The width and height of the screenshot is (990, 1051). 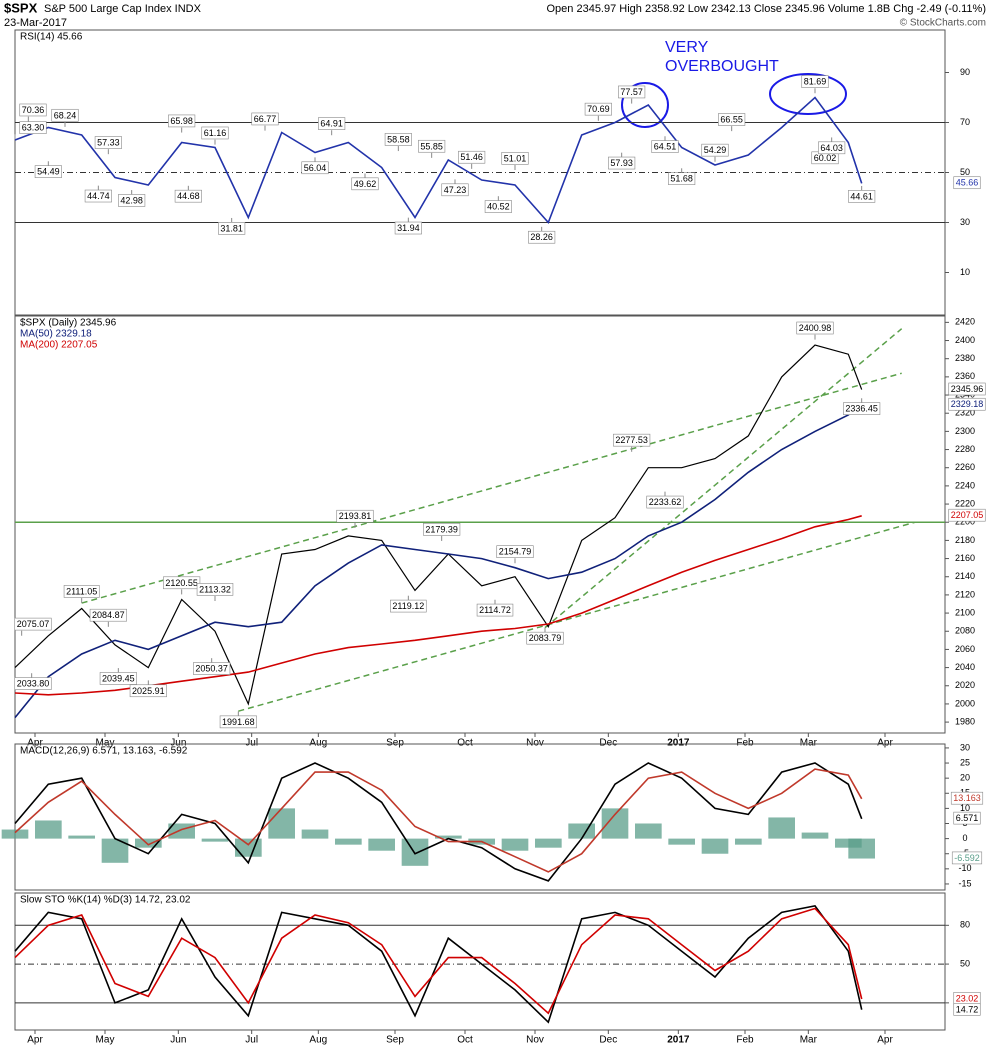 What do you see at coordinates (541, 237) in the screenshot?
I see `value-label: 28.26` at bounding box center [541, 237].